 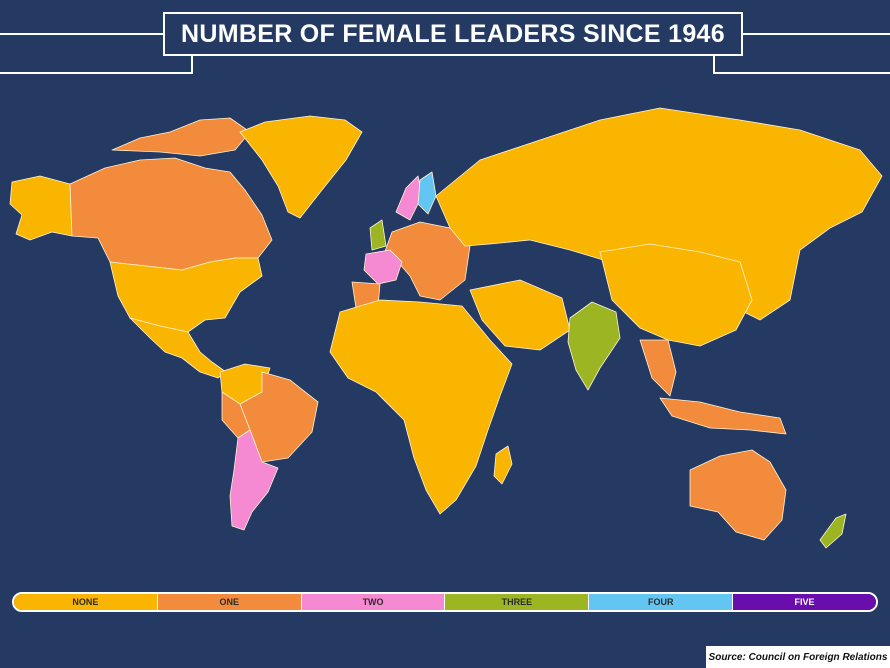 I want to click on region-china, so click(x=676, y=295).